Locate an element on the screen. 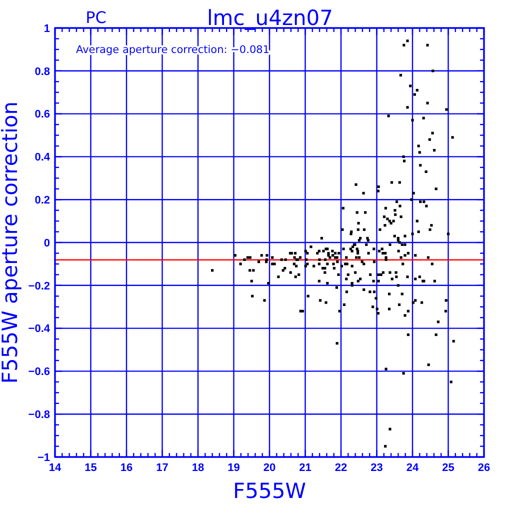 This screenshot has height=512, width=512. y-tick-label: −0.8 is located at coordinates (39, 414).